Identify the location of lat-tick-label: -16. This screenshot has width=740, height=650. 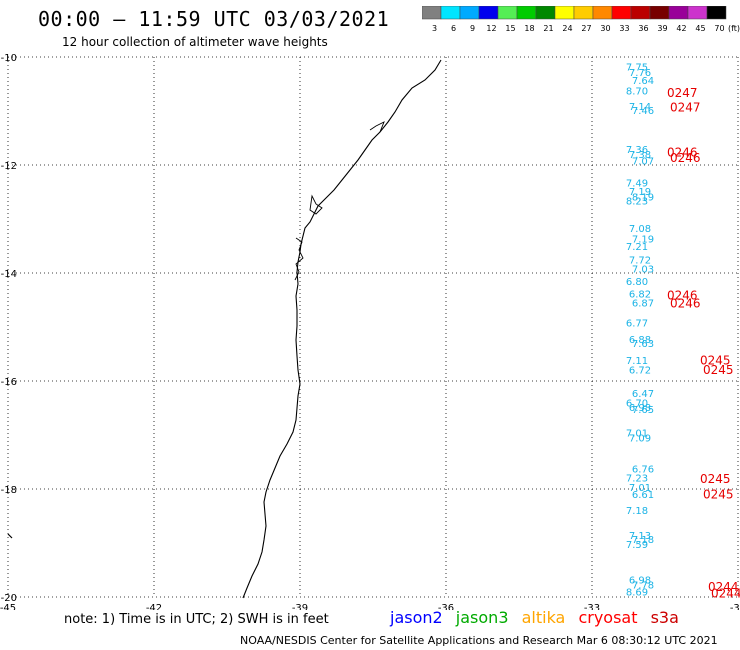
(9, 382).